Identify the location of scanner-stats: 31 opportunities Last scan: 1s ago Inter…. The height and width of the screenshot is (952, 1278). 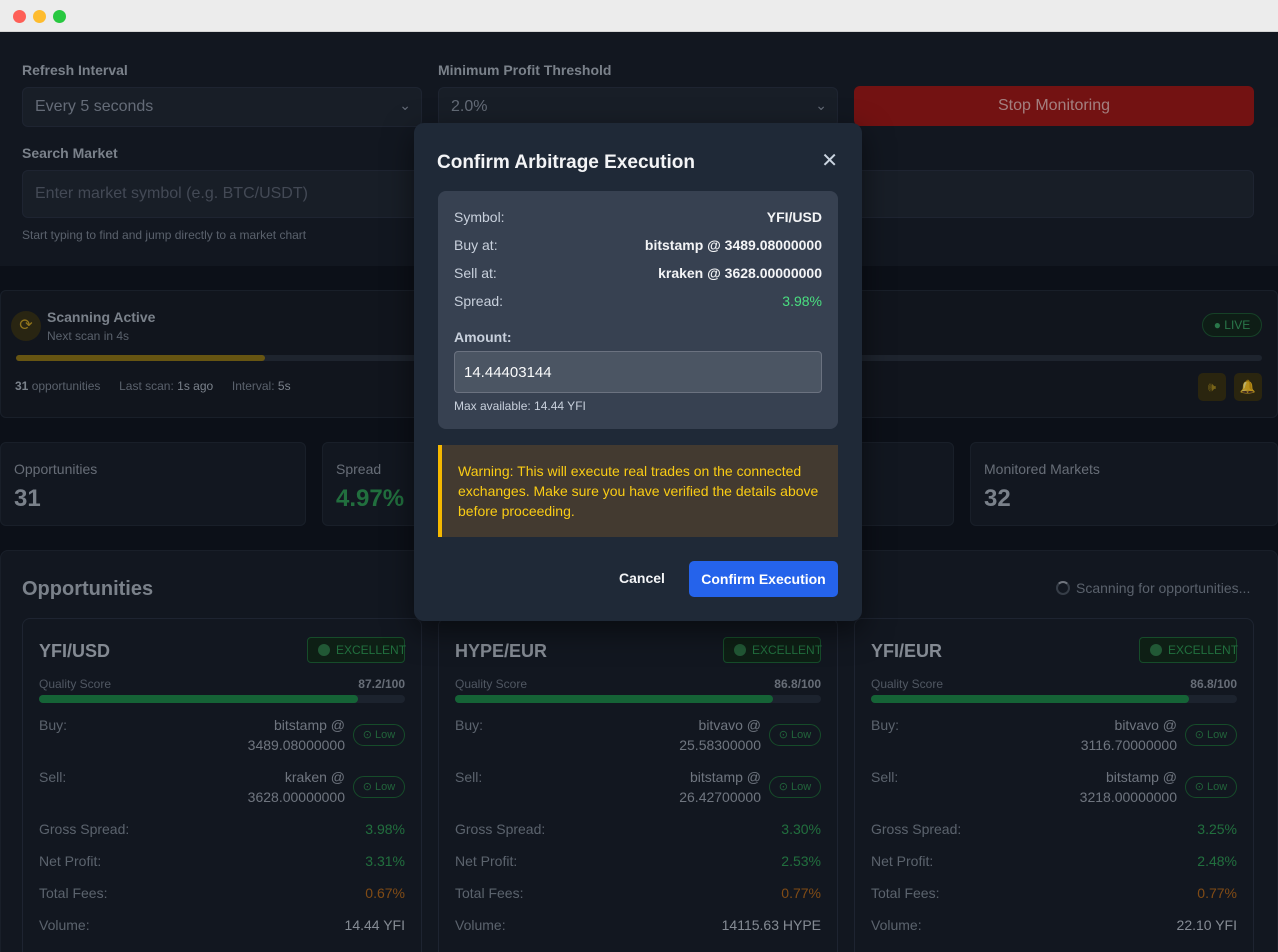
(153, 386).